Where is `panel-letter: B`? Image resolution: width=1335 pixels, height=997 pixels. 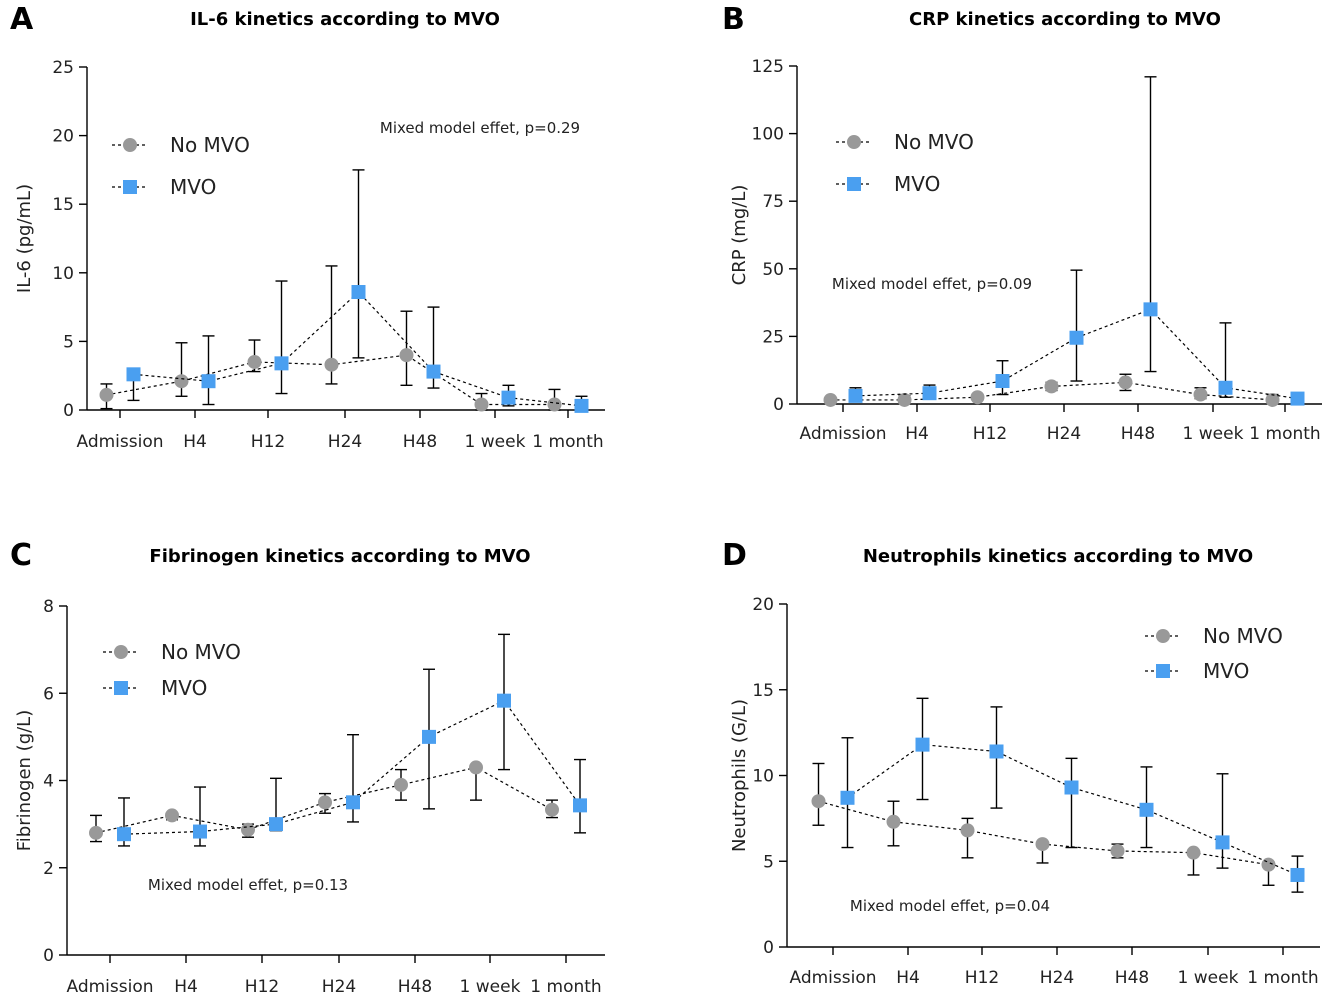
panel-letter: B is located at coordinates (733, 19).